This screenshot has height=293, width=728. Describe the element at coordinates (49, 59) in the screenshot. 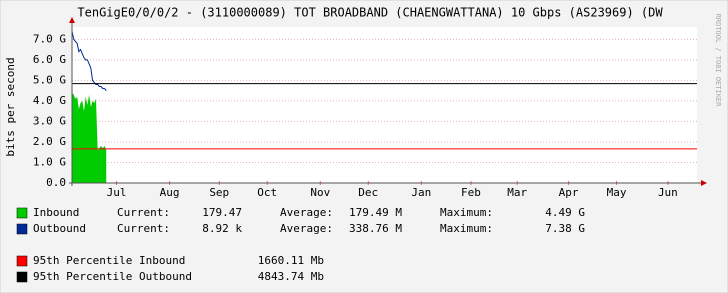

I see `y-tick-label: 6.0 G` at that location.